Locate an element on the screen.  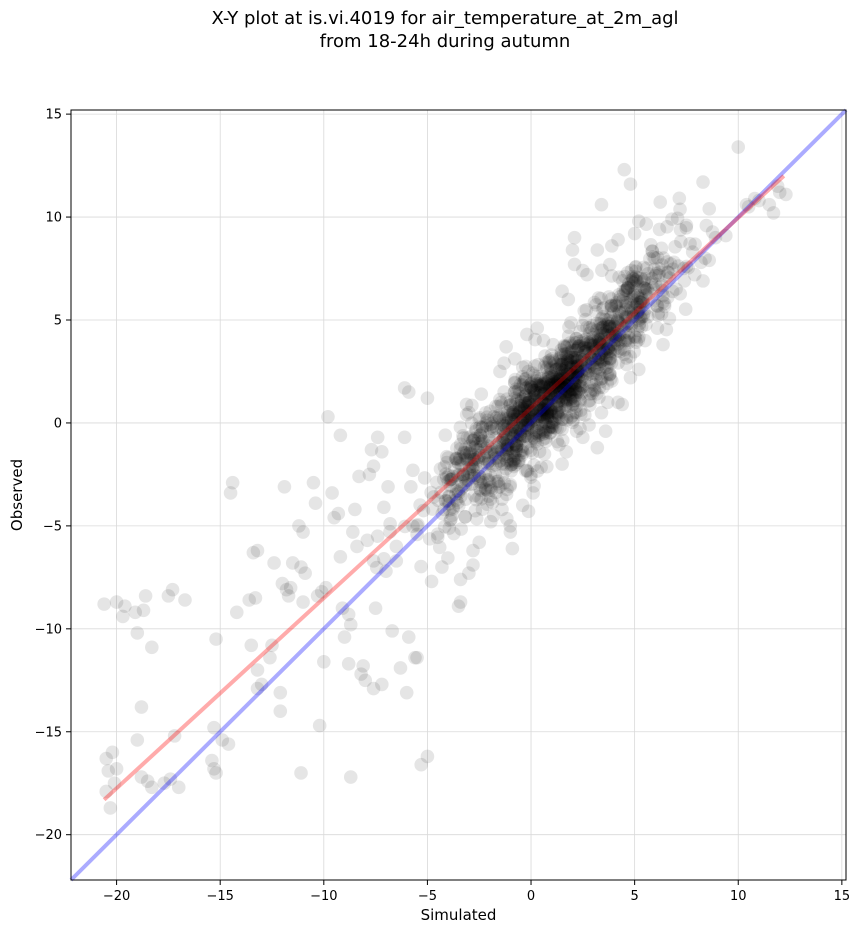
x-tick-label-0: −20 is located at coordinates (116, 896).